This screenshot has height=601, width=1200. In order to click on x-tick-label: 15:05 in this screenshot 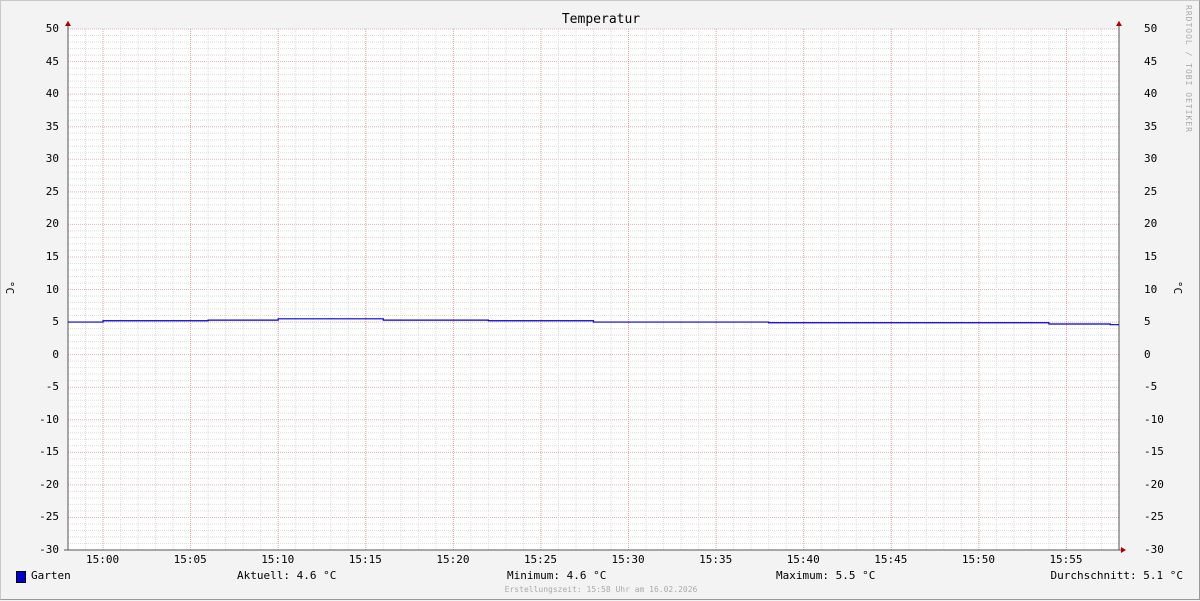, I will do `click(190, 559)`.